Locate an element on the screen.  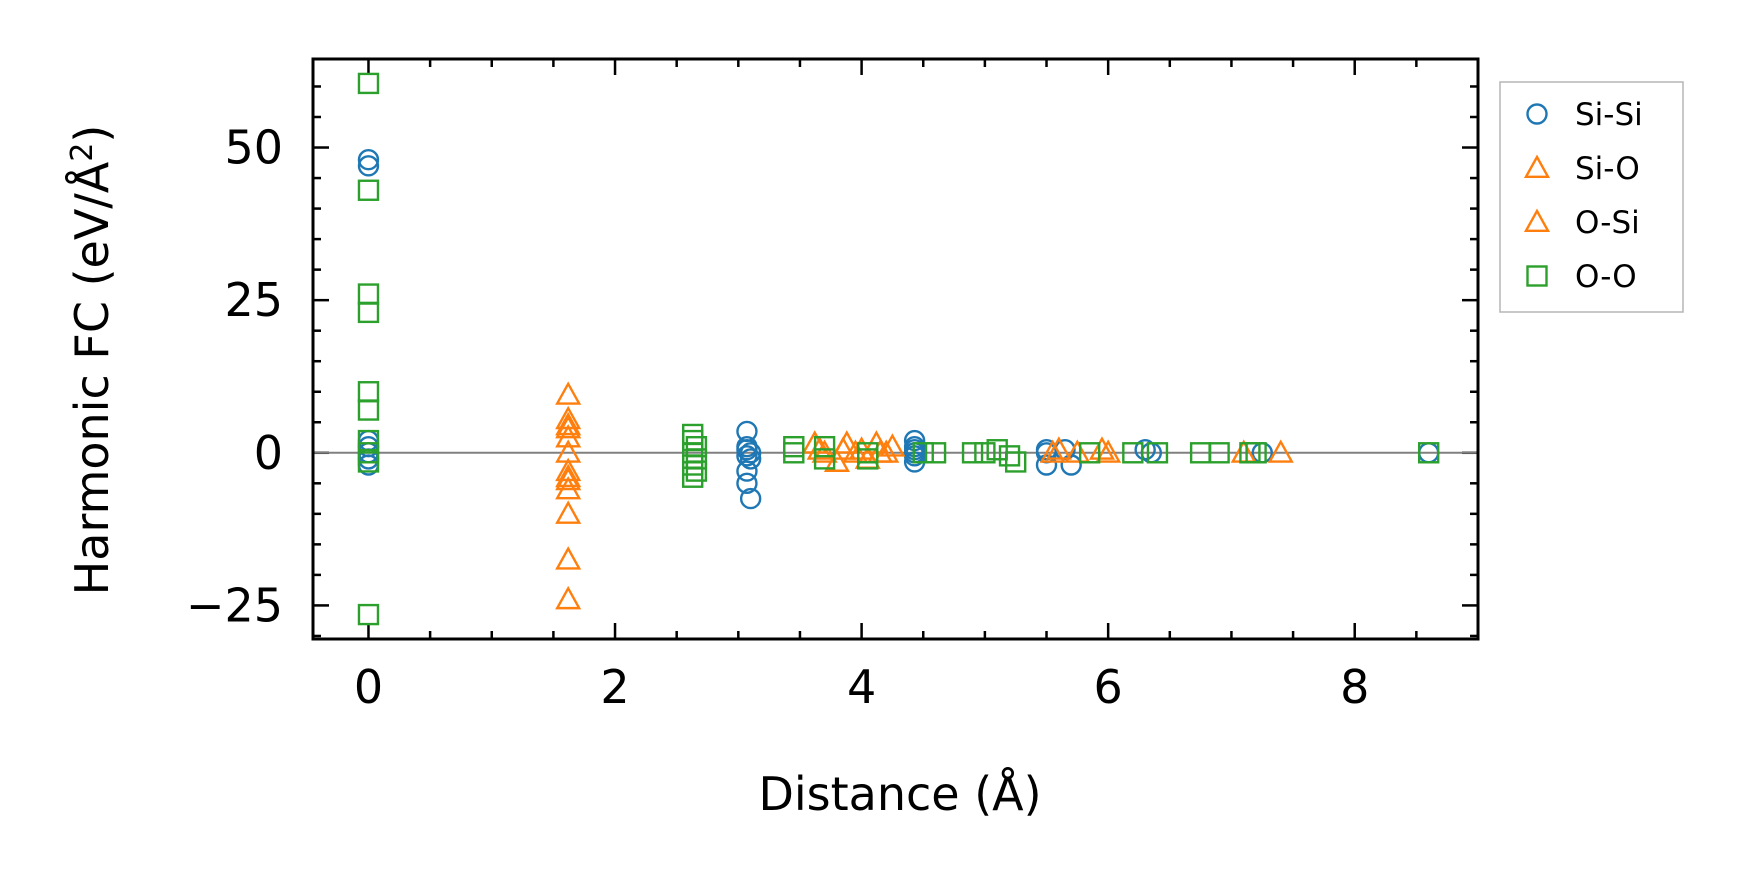
x-tick-label: 0 is located at coordinates (368, 687).